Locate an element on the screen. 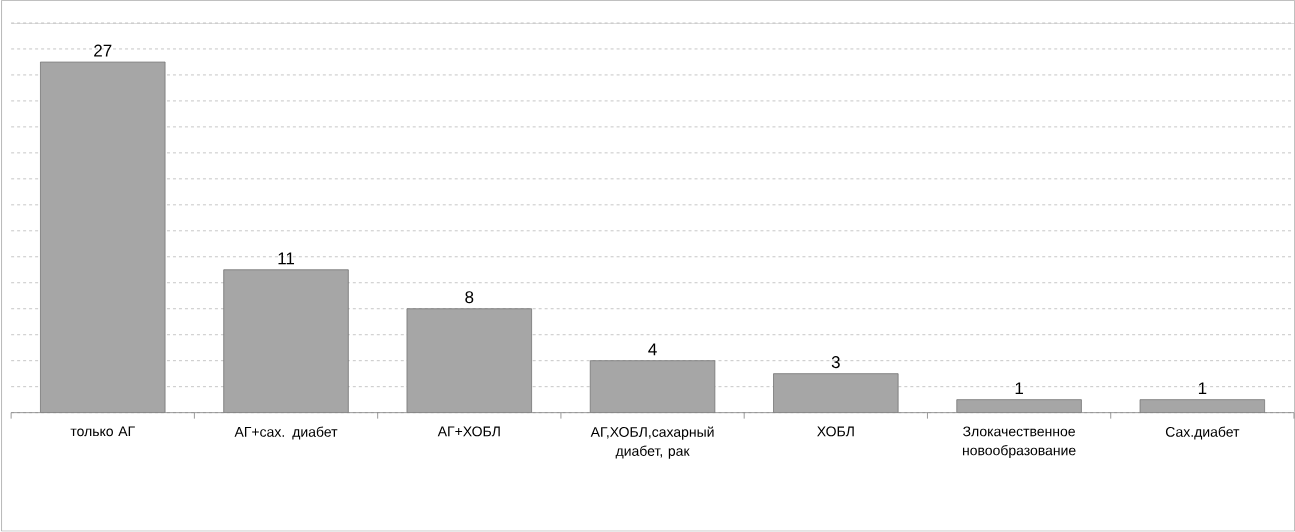 The height and width of the screenshot is (532, 1295). data-label: 3 is located at coordinates (835, 362).